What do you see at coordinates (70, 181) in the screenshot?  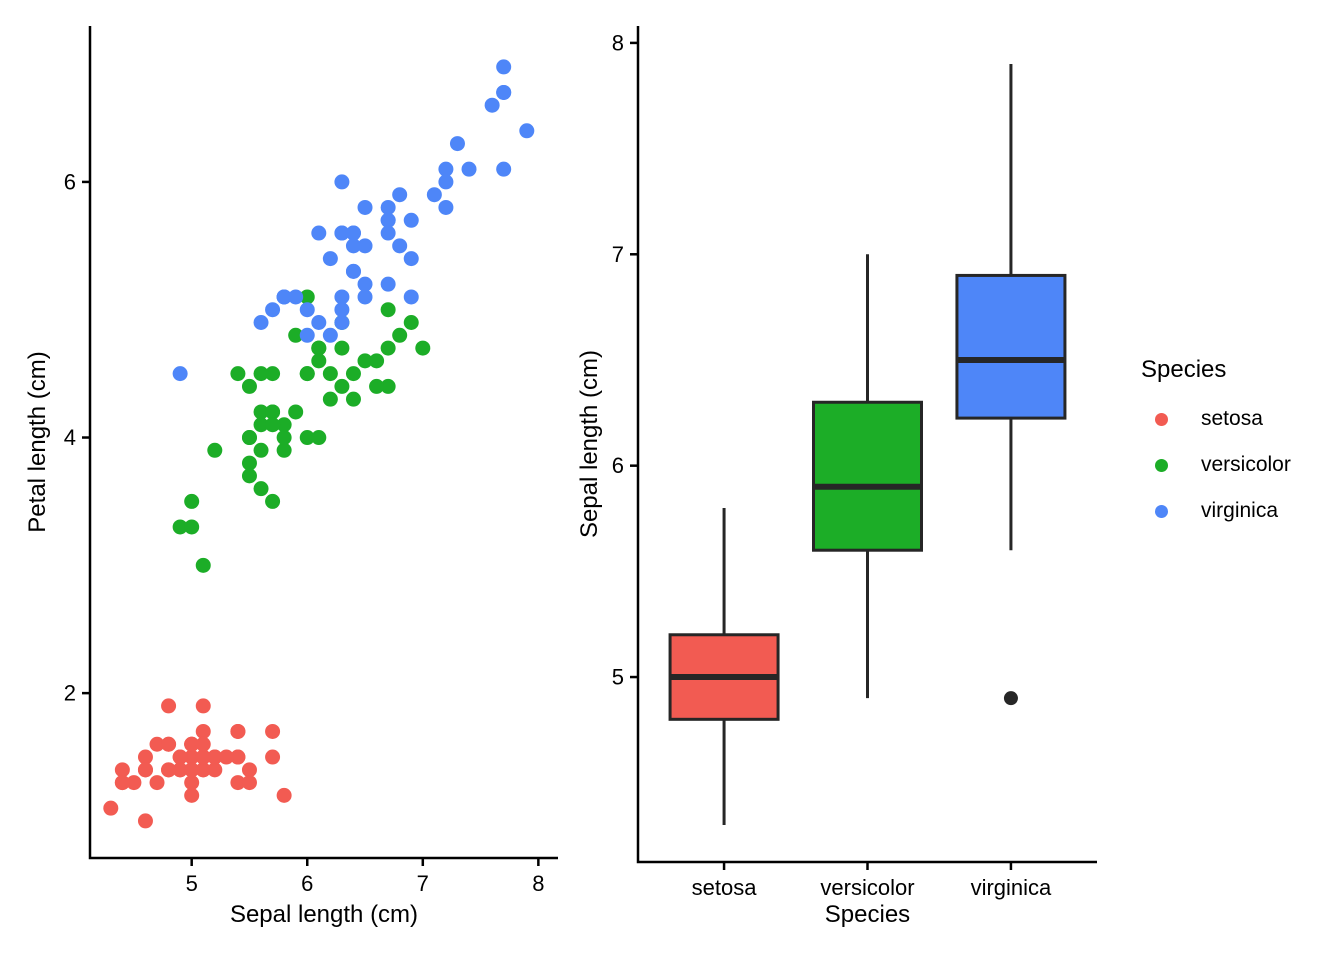 I see `y-tick-label: 6` at bounding box center [70, 181].